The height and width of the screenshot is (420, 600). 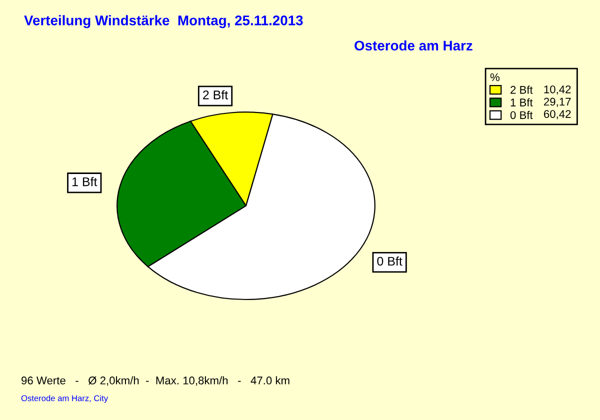 What do you see at coordinates (163, 21) in the screenshot?
I see `chart-title: Verteilung Windstärke Montag, 25.11.2013` at bounding box center [163, 21].